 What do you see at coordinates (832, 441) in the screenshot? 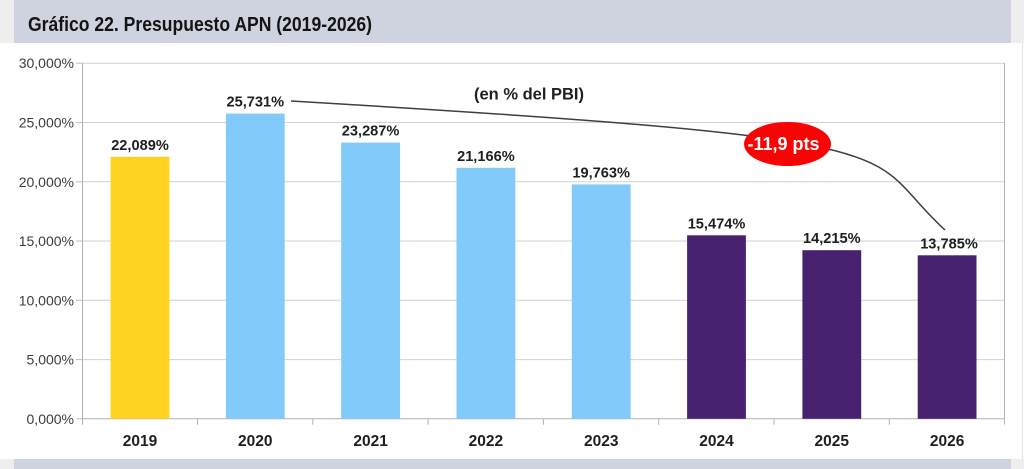
I see `svg-text: 2025` at bounding box center [832, 441].